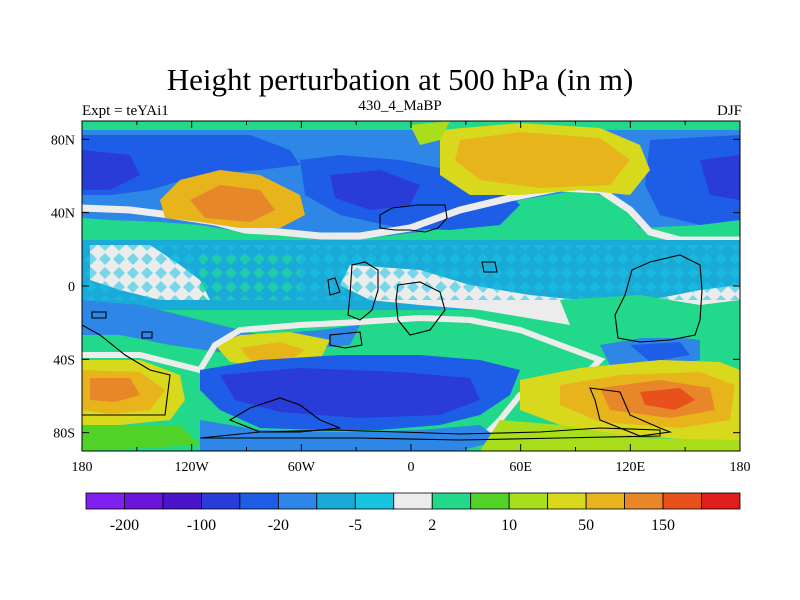  Describe the element at coordinates (413, 218) in the screenshot. I see `greenland-outline` at that location.